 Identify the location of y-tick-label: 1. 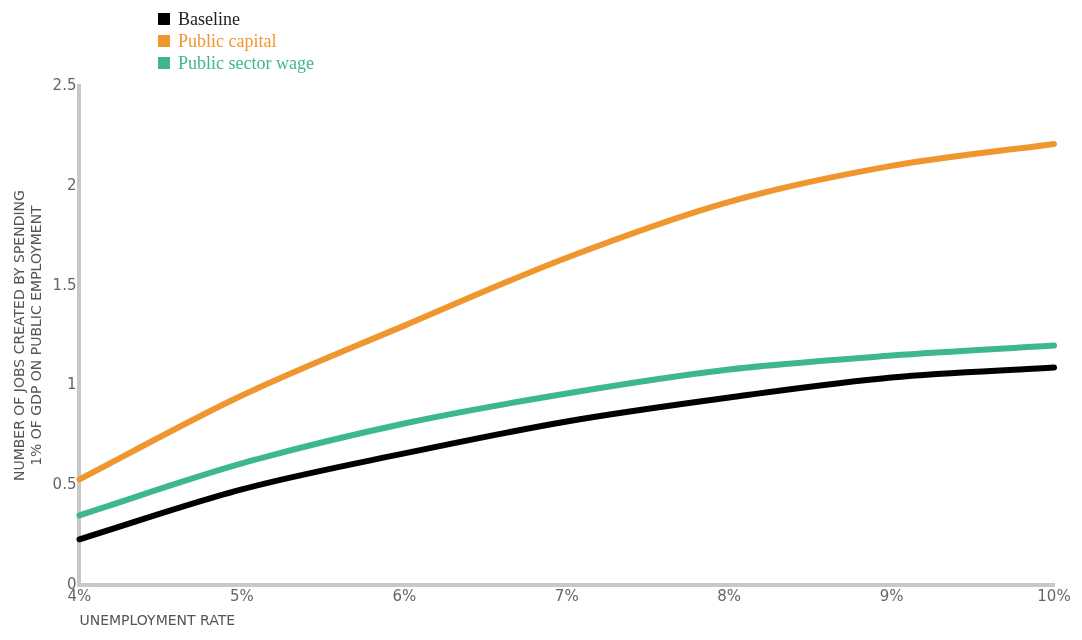
(71, 384).